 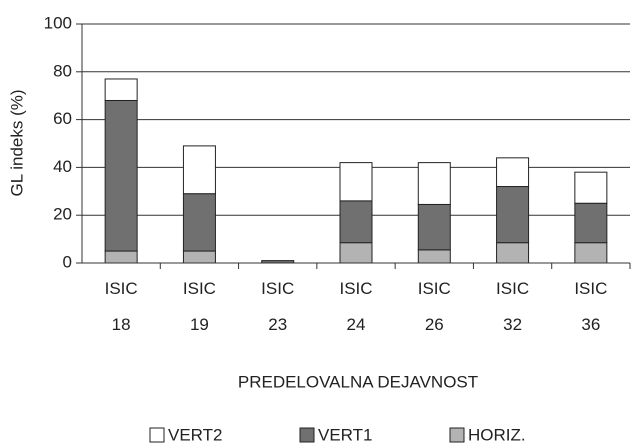 I want to click on y-tick-label: 40, so click(x=62, y=166).